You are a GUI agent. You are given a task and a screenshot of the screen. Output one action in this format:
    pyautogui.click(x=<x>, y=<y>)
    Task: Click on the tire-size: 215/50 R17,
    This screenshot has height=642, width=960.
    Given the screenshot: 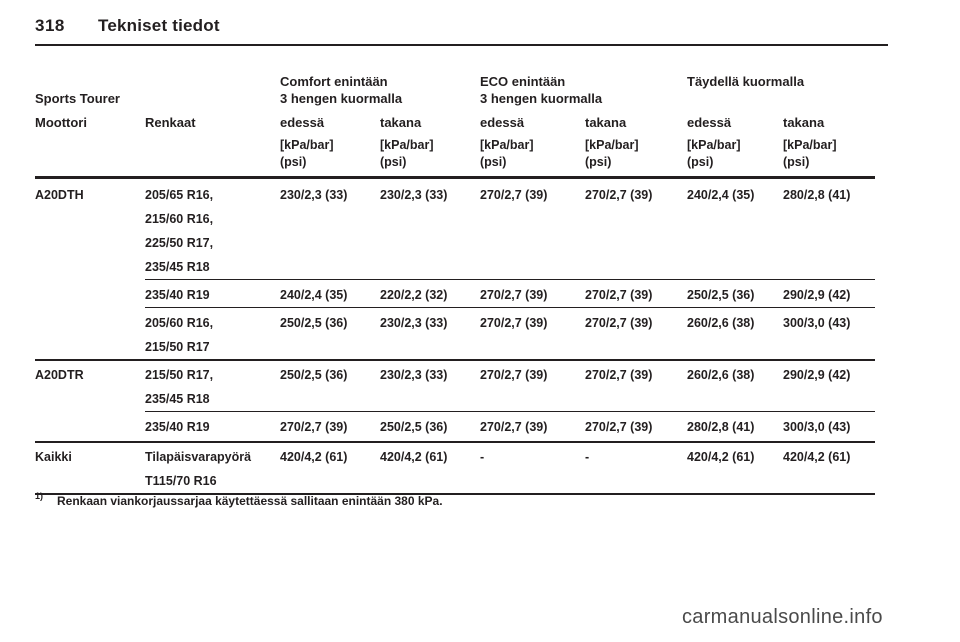 What is the action you would take?
    pyautogui.click(x=179, y=374)
    